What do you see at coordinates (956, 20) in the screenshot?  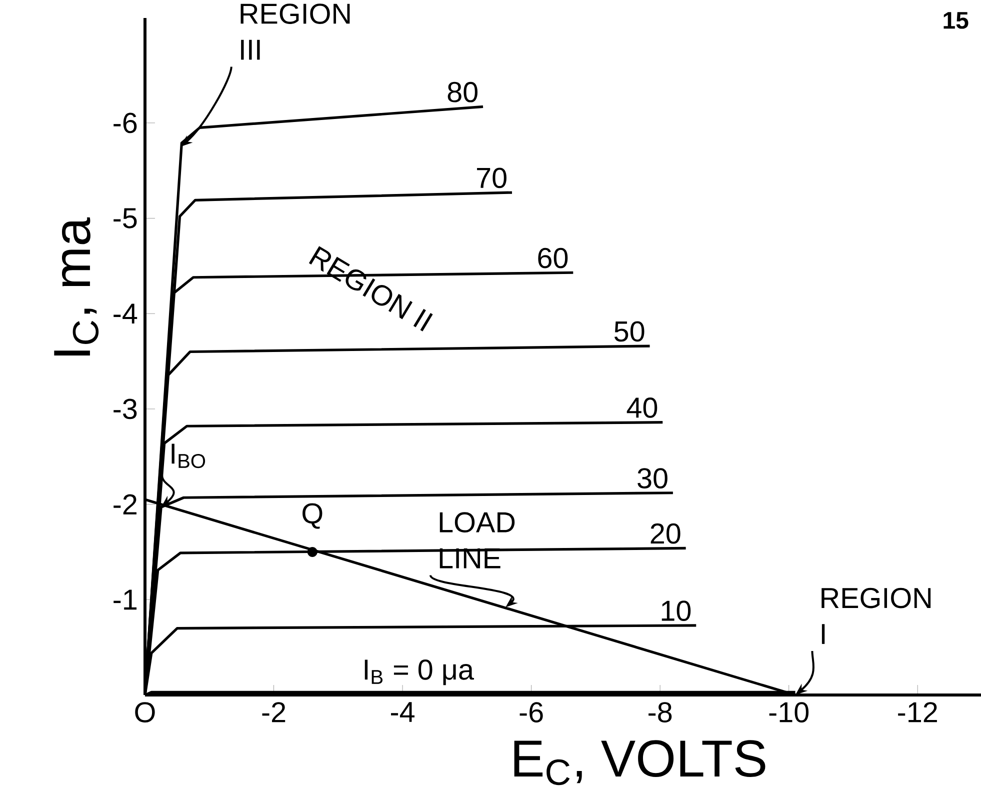 I see `annotation: 15` at bounding box center [956, 20].